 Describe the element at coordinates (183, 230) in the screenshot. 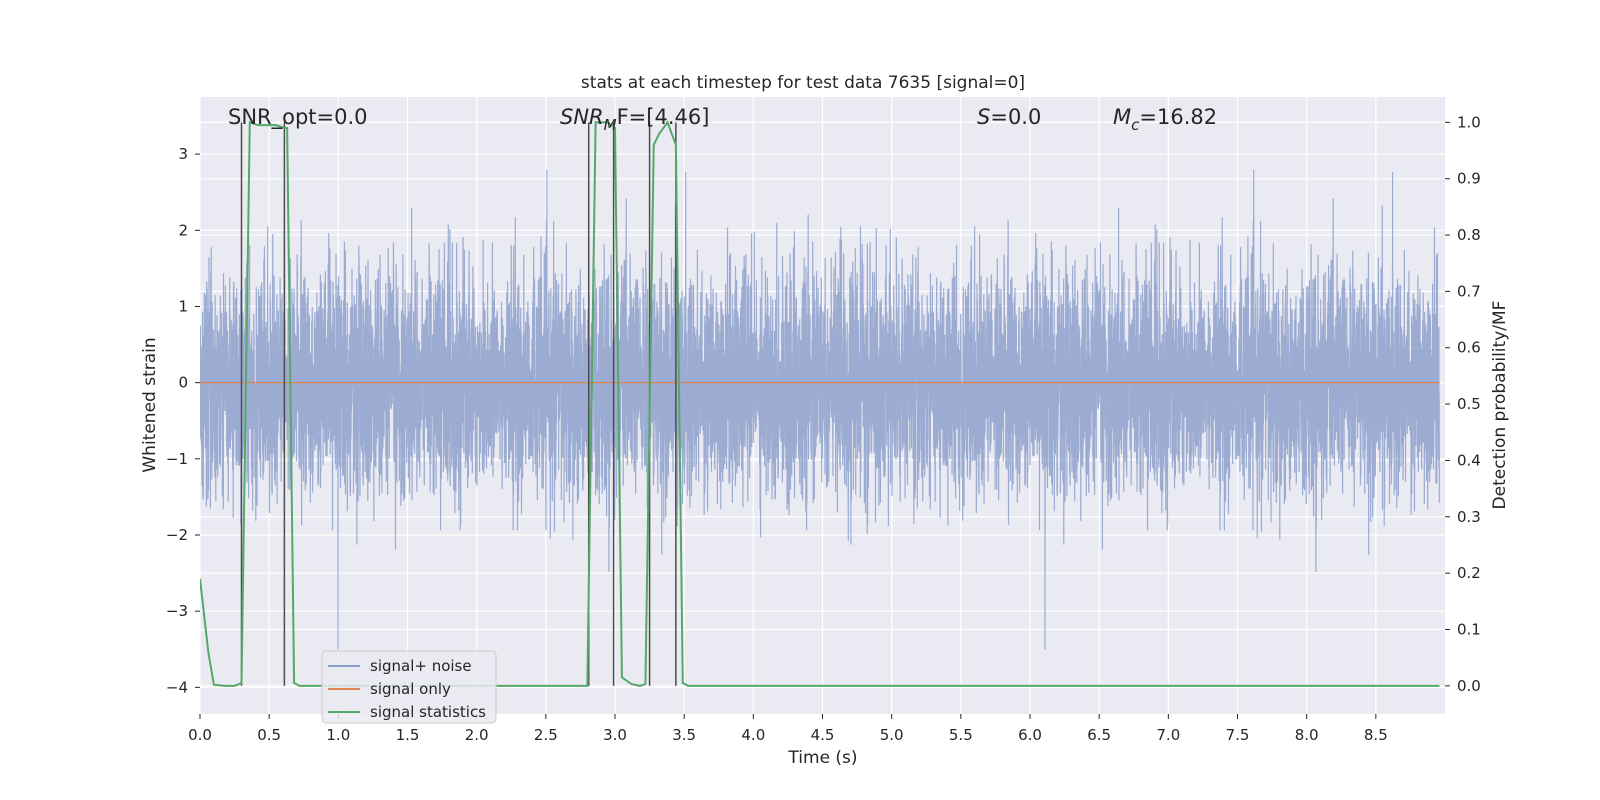

I see `y-tick-label: 2` at that location.